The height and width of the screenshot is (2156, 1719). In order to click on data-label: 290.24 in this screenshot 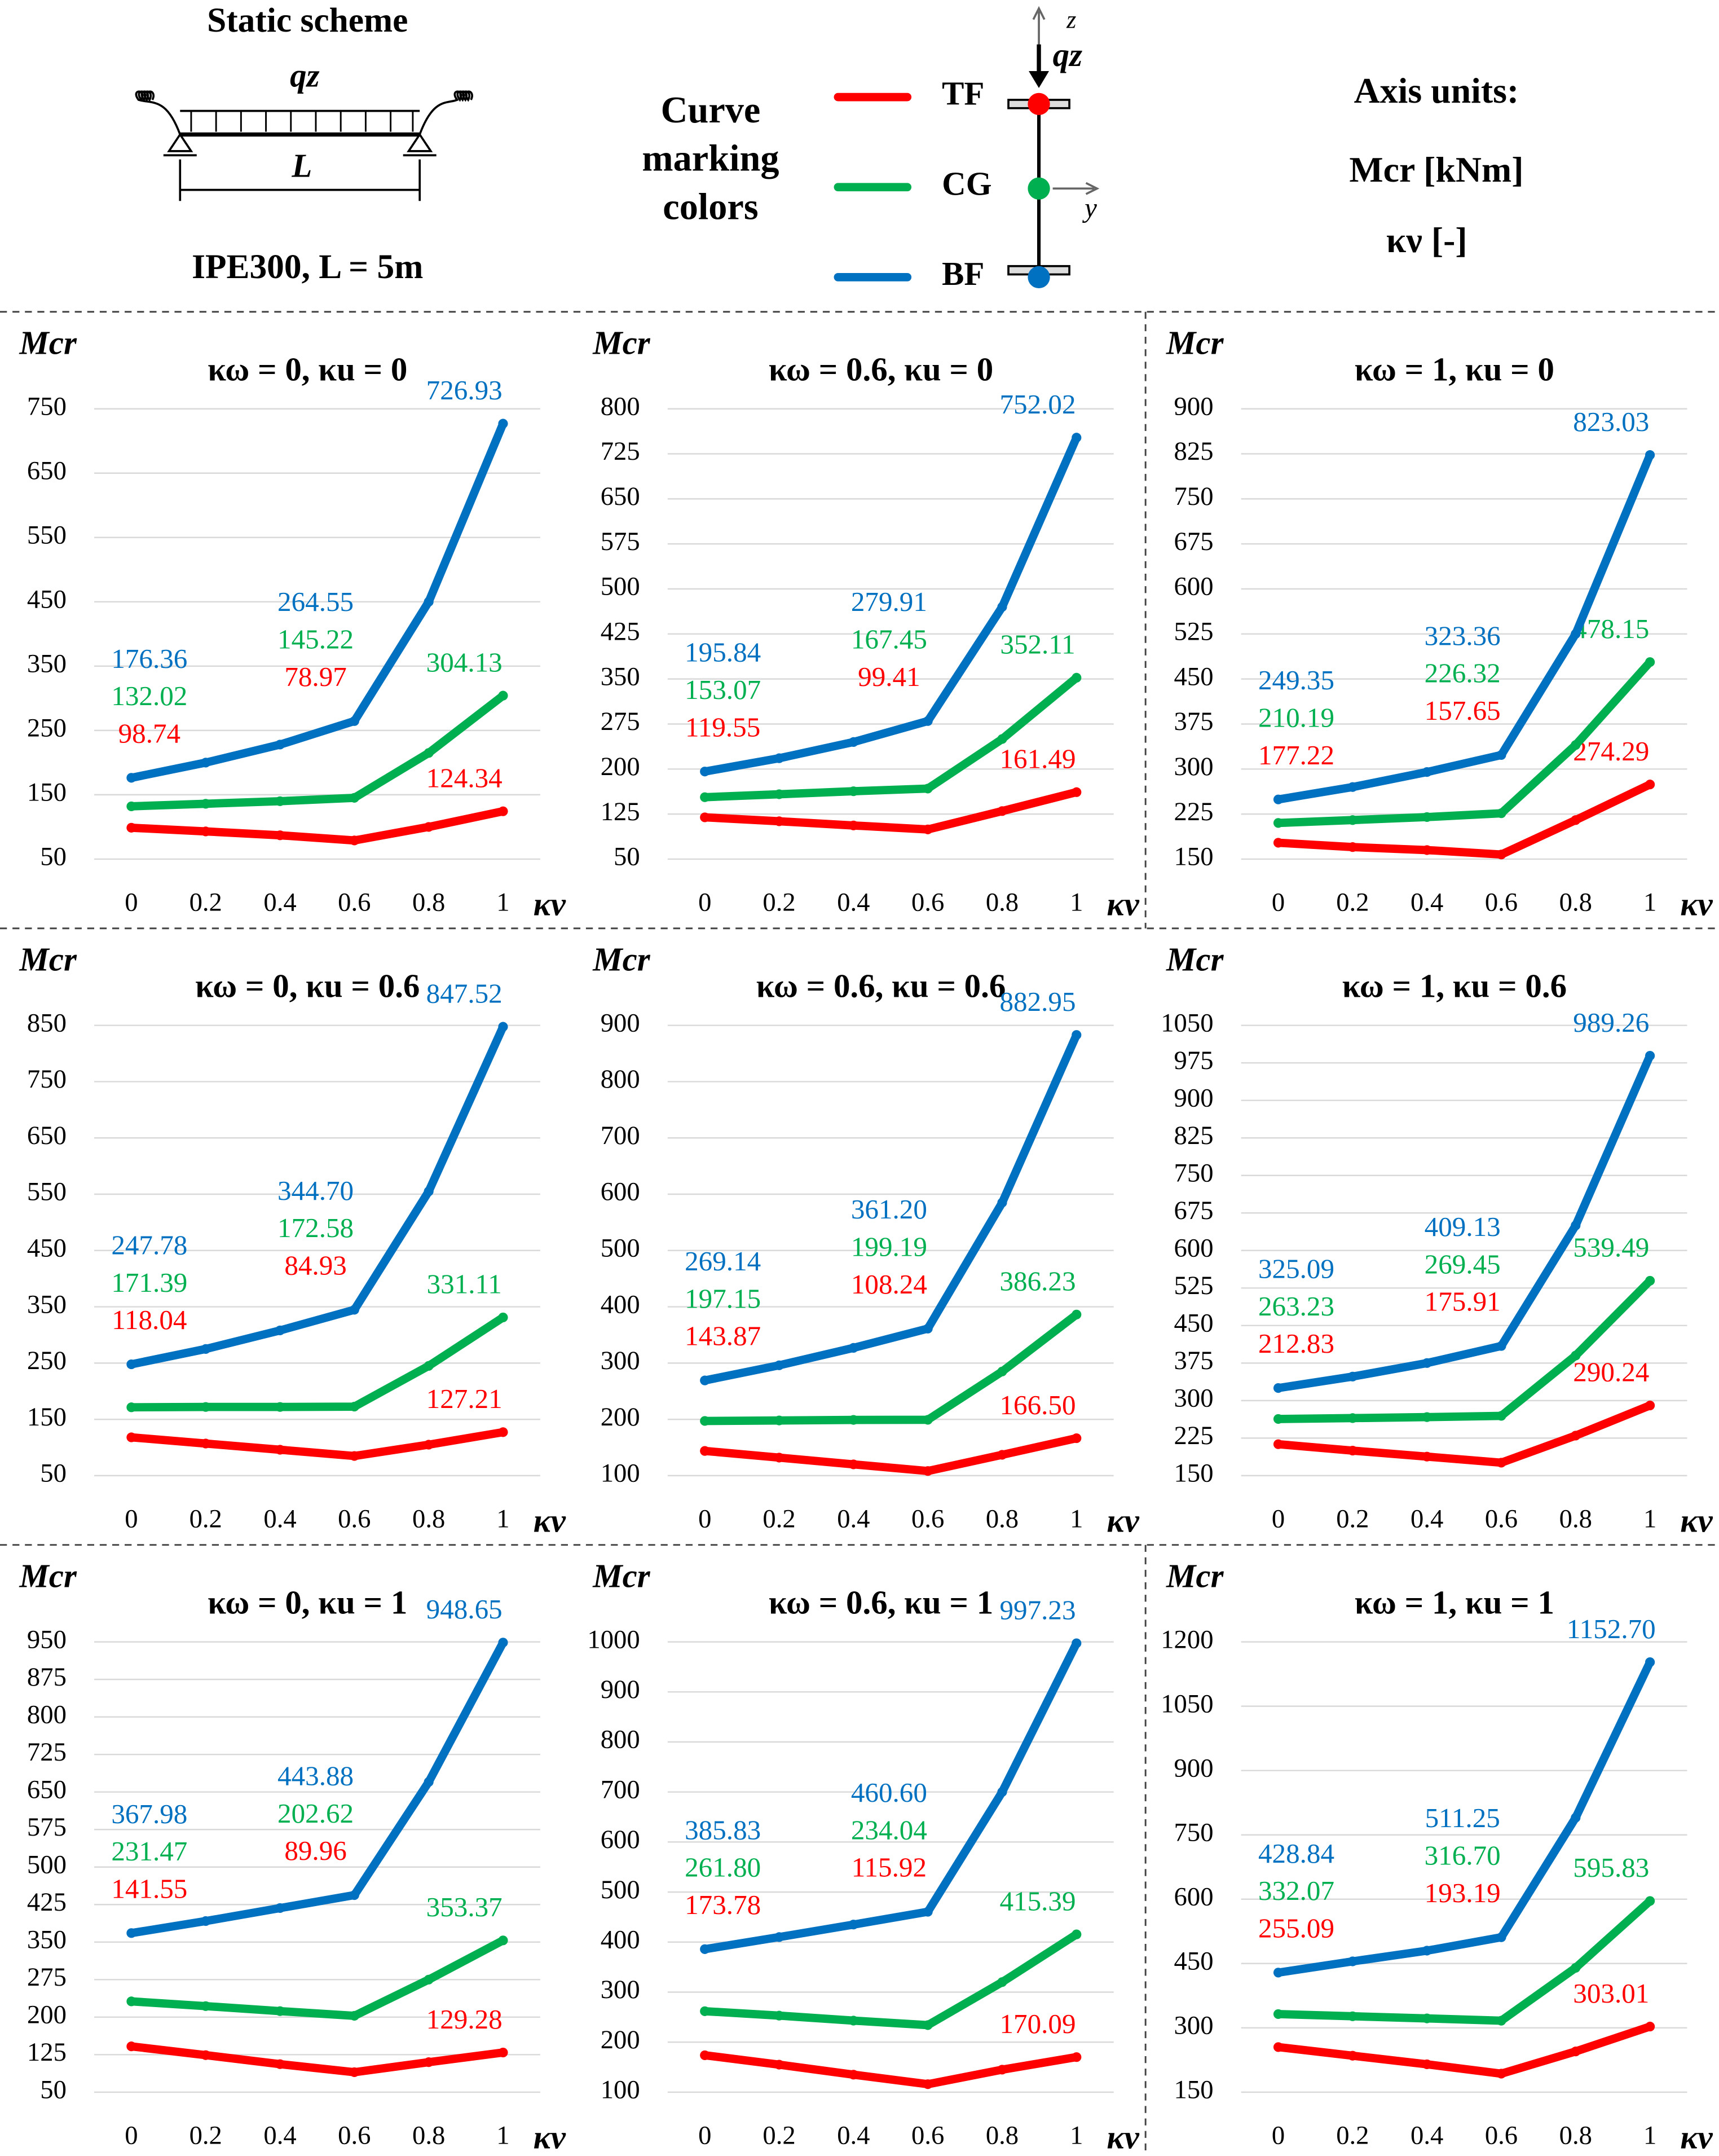, I will do `click(1611, 1372)`.